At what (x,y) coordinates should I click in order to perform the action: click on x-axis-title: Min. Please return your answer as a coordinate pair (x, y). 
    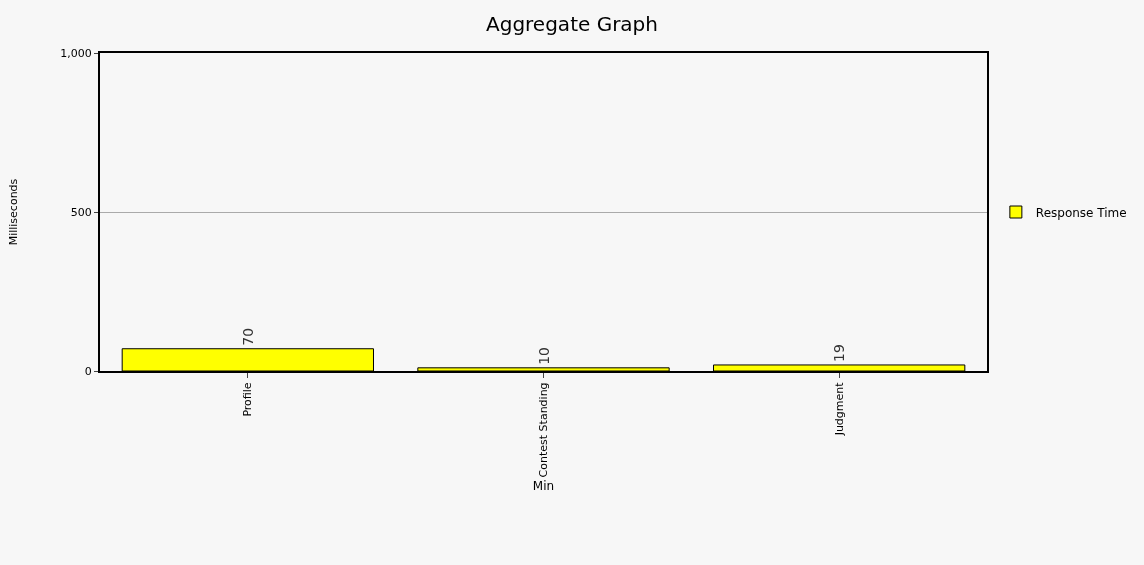
    Looking at the image, I should click on (543, 486).